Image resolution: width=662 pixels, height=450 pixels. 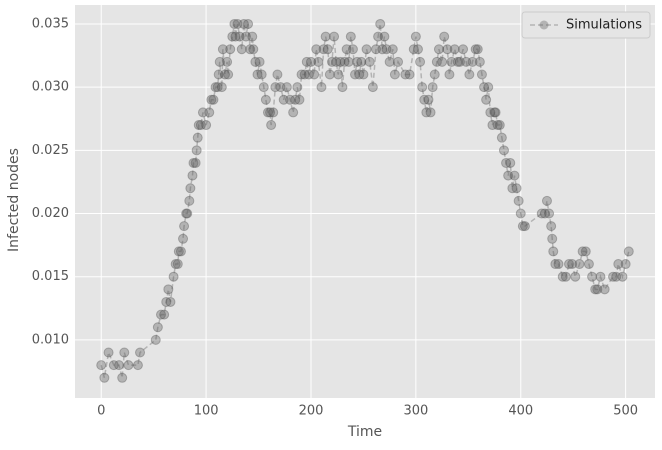 What do you see at coordinates (50, 87) in the screenshot?
I see `y-tick-label: 0.030` at bounding box center [50, 87].